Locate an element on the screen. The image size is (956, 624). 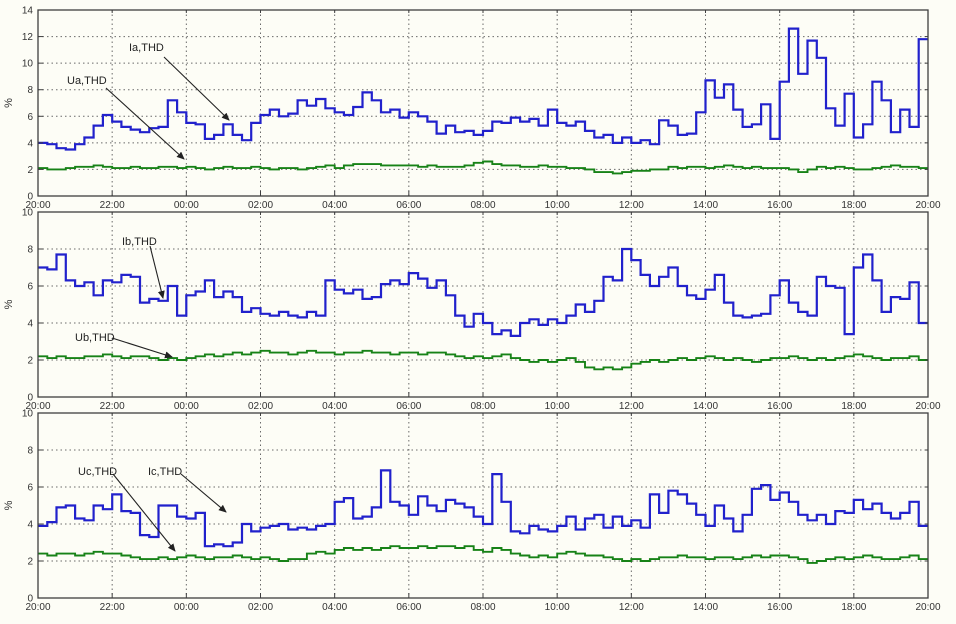
annotation-label: Uc,THD is located at coordinates (97, 472).